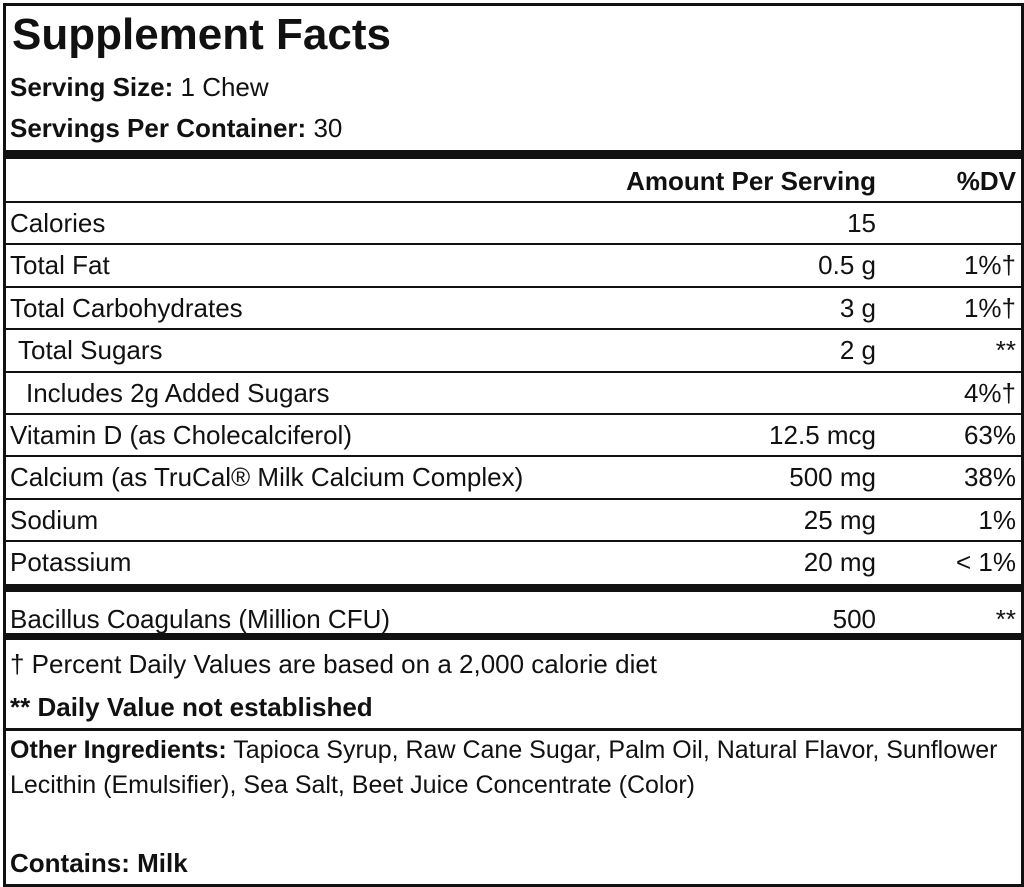 The height and width of the screenshot is (887, 1024). What do you see at coordinates (328, 128) in the screenshot?
I see `servings-value: 30` at bounding box center [328, 128].